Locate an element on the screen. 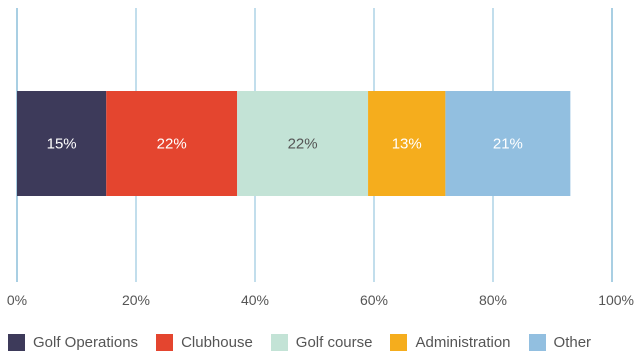 This screenshot has height=356, width=638. data-label-clubhouse: 22% is located at coordinates (172, 144).